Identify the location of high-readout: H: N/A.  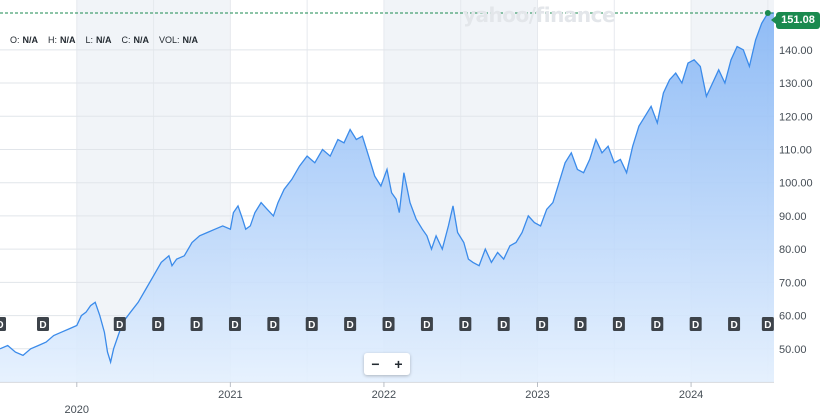
(62, 40).